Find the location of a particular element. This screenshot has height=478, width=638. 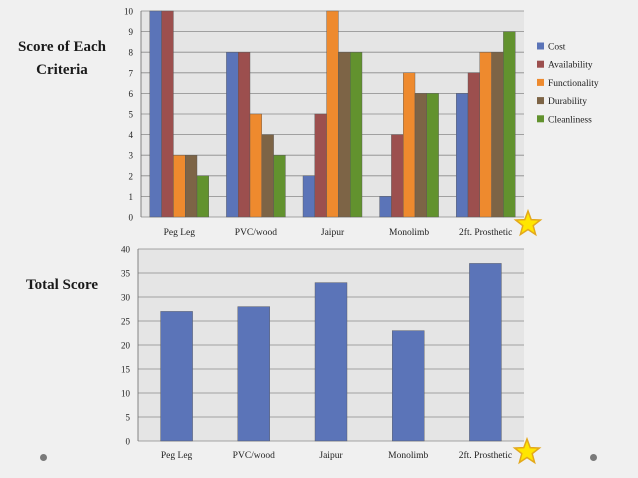

legend-label-2: Functionality is located at coordinates (573, 84).